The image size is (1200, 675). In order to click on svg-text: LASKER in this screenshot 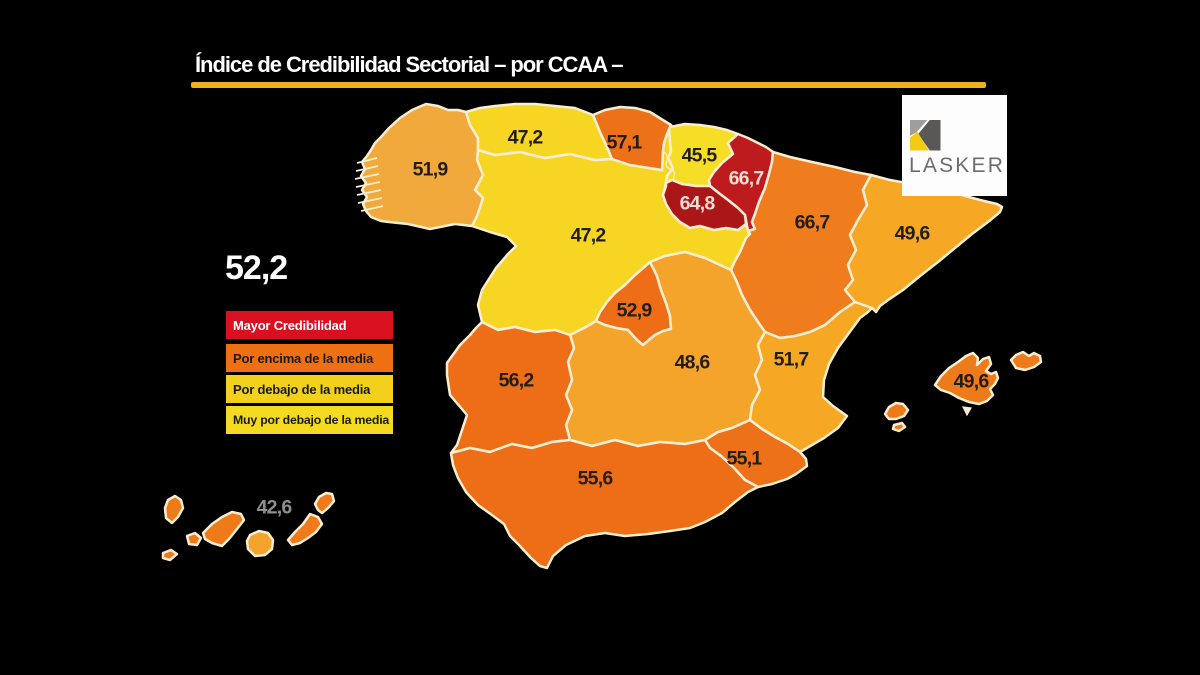, I will do `click(957, 165)`.